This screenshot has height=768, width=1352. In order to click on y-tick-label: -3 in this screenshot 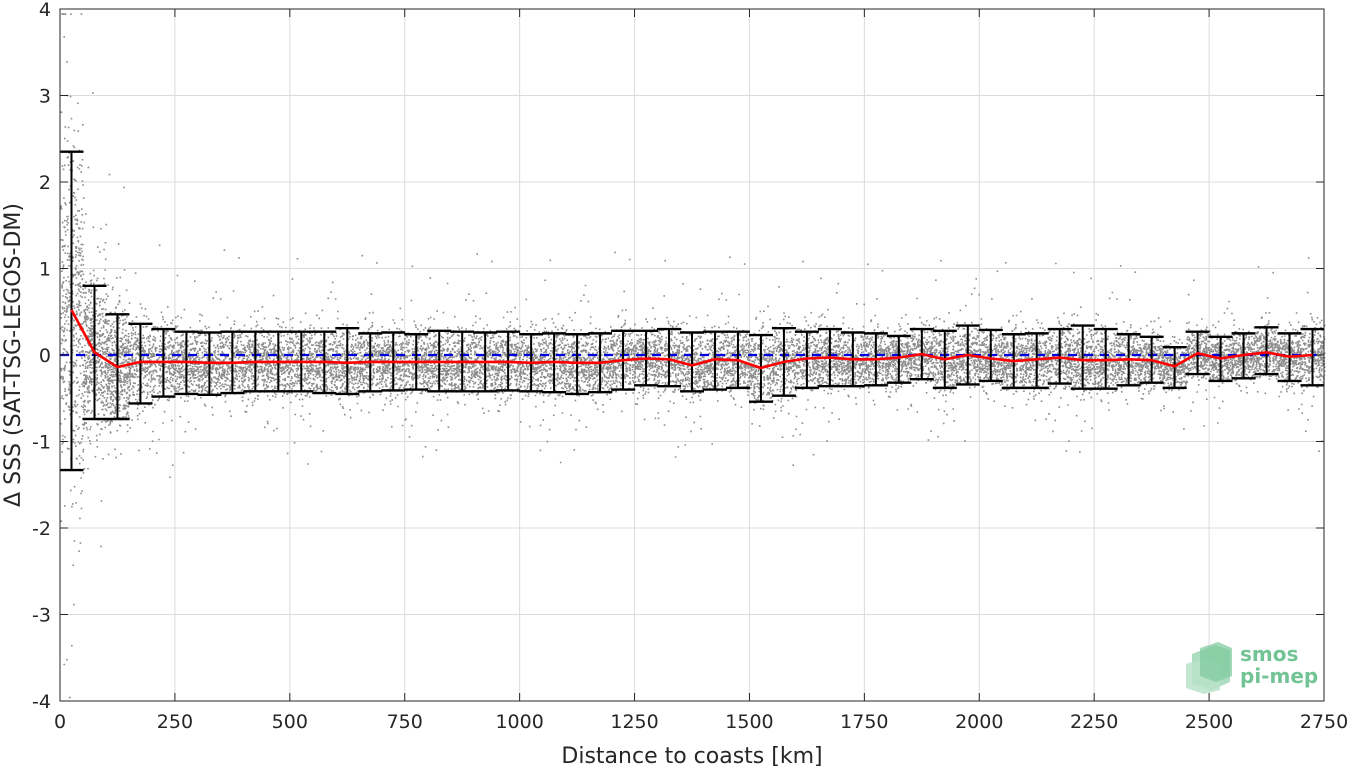, I will do `click(41, 616)`.